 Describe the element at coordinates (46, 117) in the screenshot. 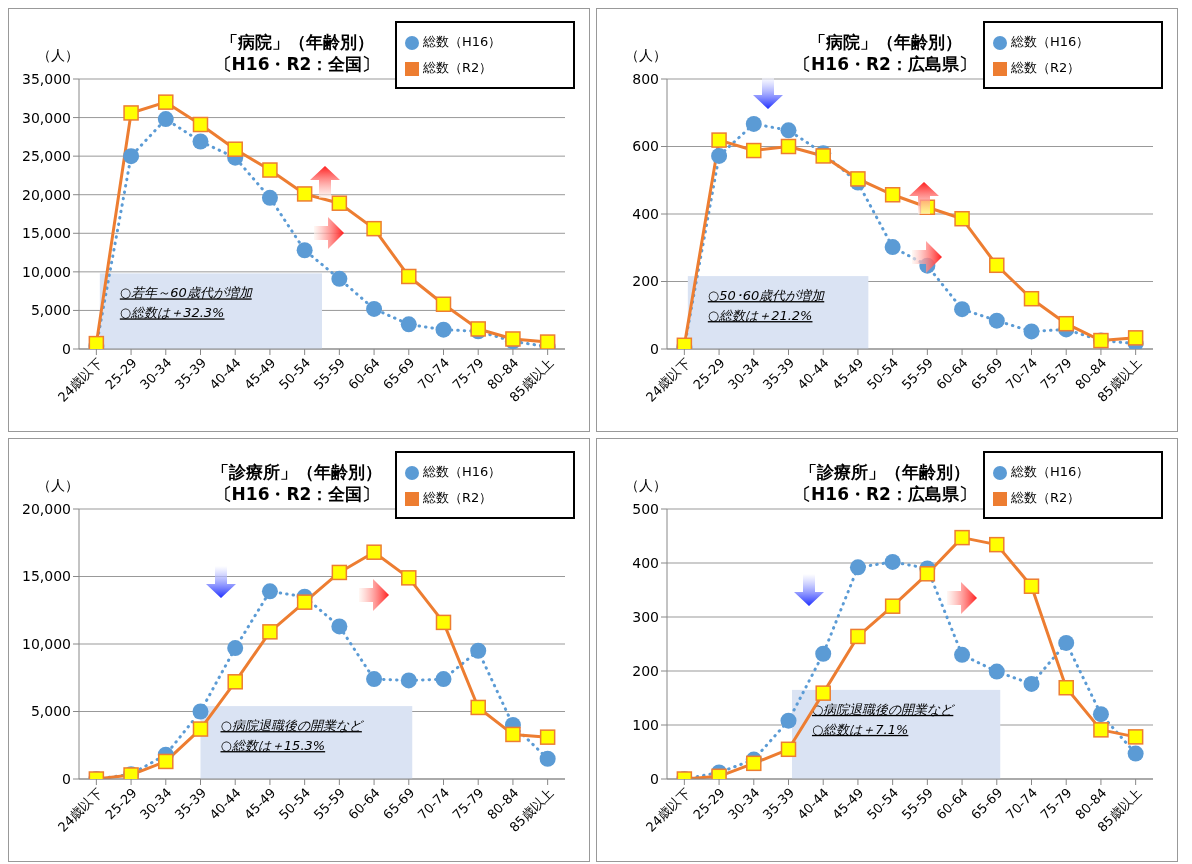

I see `y-tick-label: 30,000` at that location.